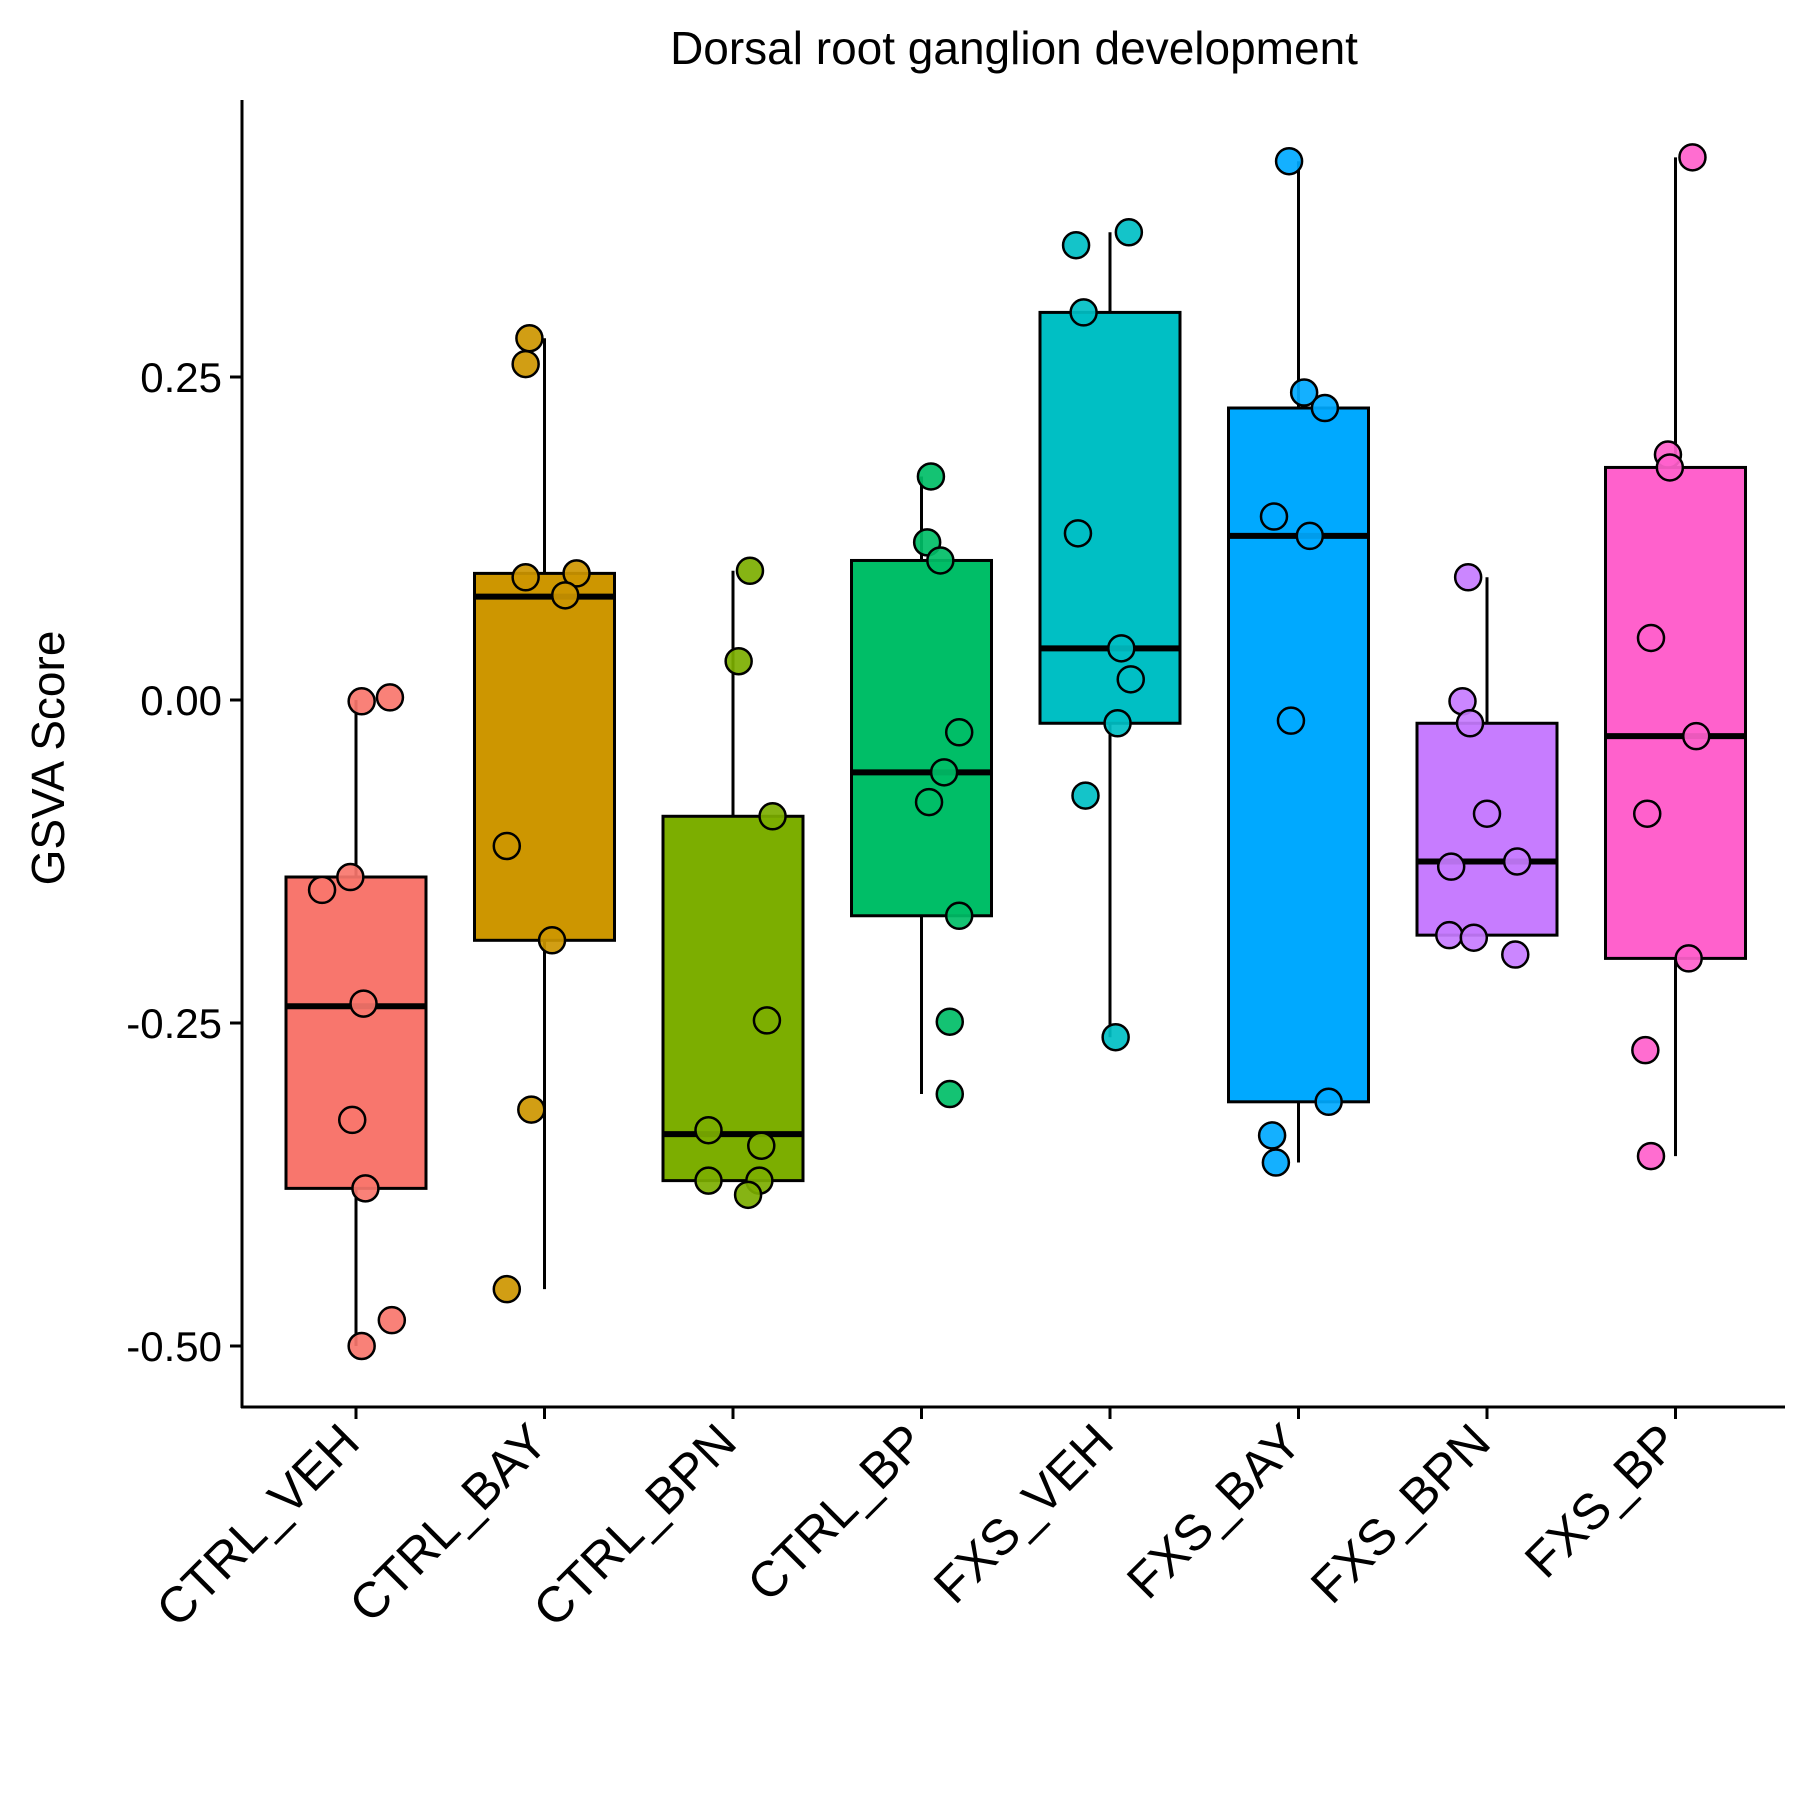 This screenshot has height=1800, width=1800. I want to click on x-tick-label: FXS_BP, so click(1601, 1500).